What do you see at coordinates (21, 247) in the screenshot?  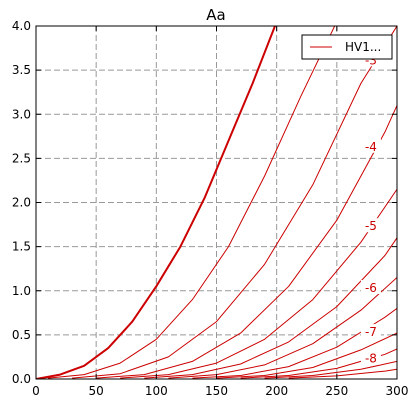 I see `y-tick-label: 1.5` at bounding box center [21, 247].